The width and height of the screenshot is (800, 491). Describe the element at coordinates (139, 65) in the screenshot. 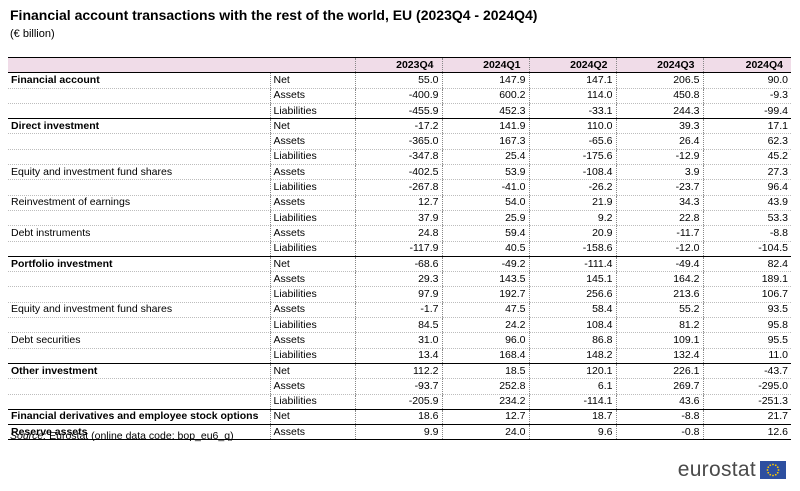

I see `header-blank-label` at that location.